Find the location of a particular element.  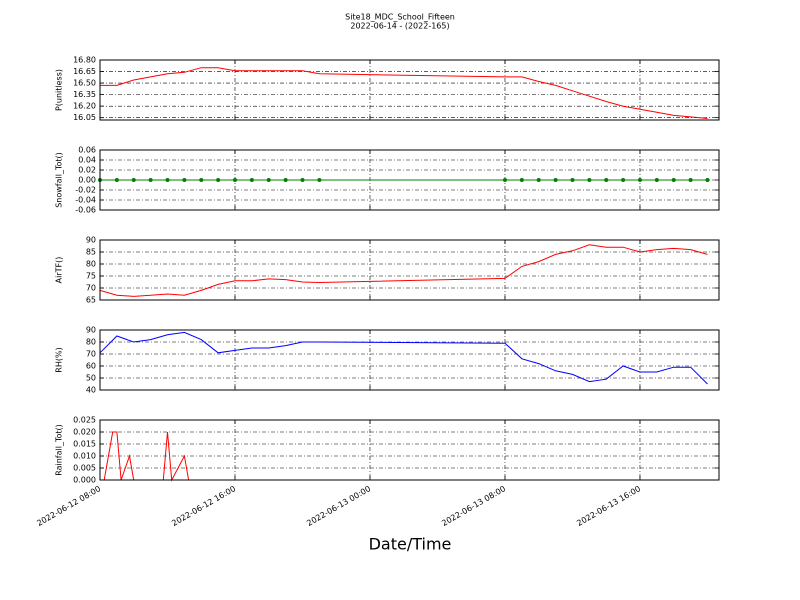

y-tick-label: 0.010 is located at coordinates (84, 456).